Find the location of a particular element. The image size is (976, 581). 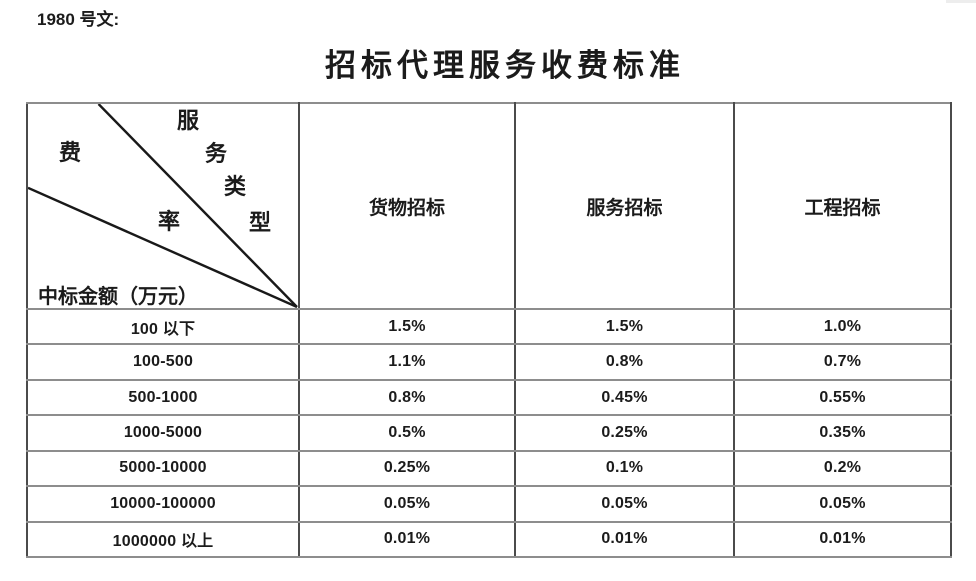

table-row: 100 以下 1.5% 1.5% 1.0% is located at coordinates (489, 326).